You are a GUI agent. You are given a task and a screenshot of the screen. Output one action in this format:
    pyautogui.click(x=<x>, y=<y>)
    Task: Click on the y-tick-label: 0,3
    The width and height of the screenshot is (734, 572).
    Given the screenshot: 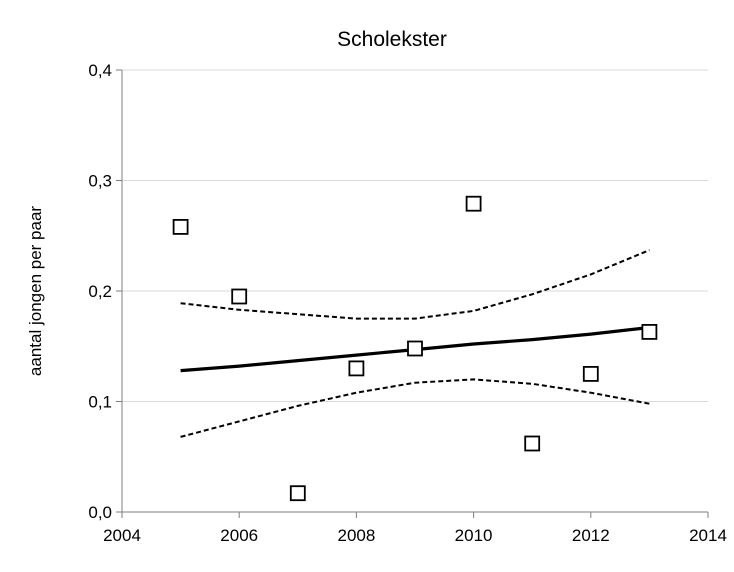 What is the action you would take?
    pyautogui.click(x=100, y=181)
    